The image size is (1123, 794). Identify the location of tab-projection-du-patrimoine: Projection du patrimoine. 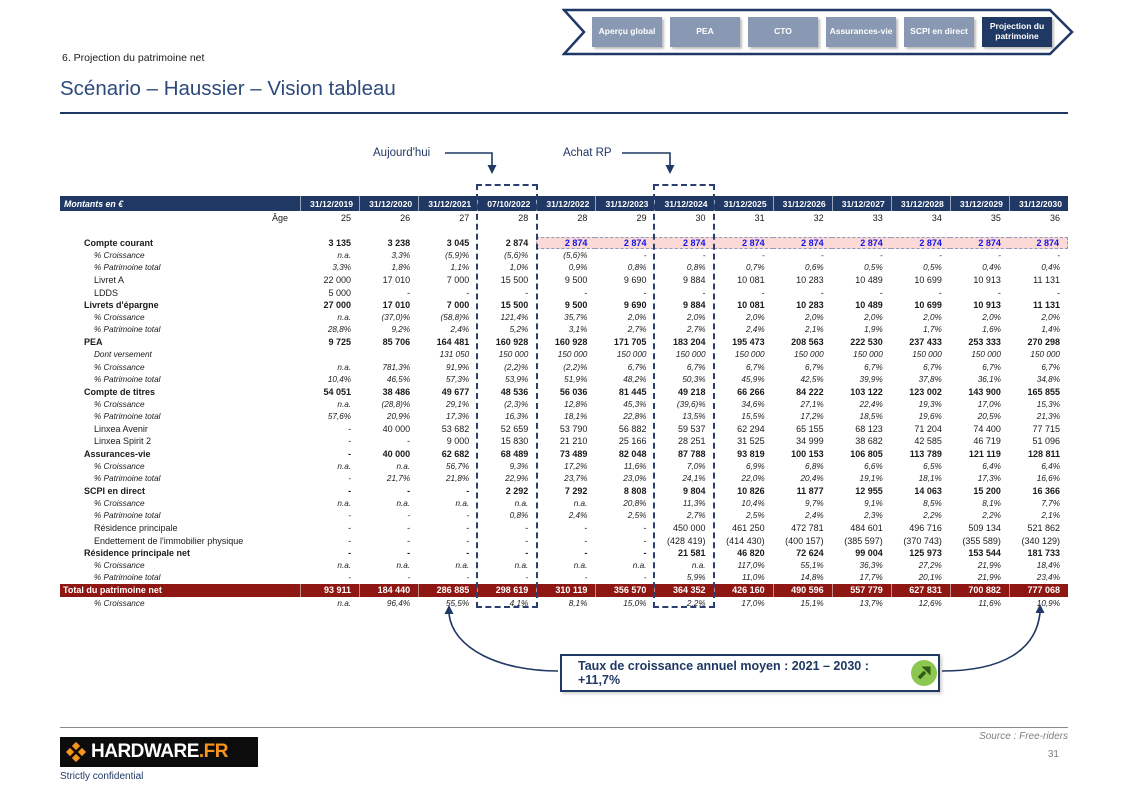
(1017, 32).